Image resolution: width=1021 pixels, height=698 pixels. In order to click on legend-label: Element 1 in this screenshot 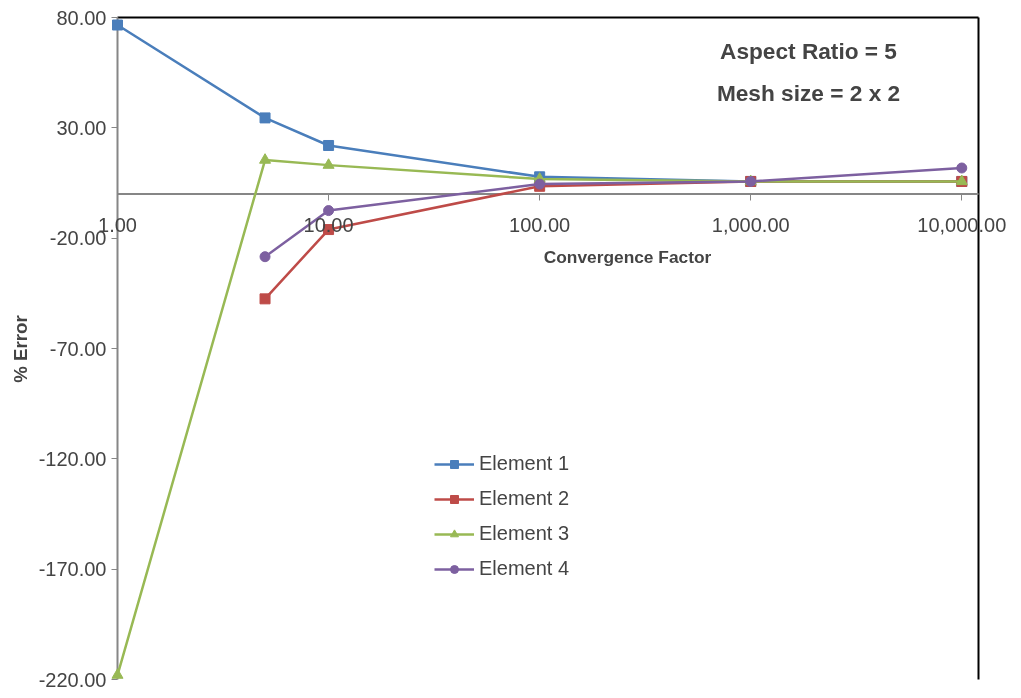, I will do `click(524, 463)`.